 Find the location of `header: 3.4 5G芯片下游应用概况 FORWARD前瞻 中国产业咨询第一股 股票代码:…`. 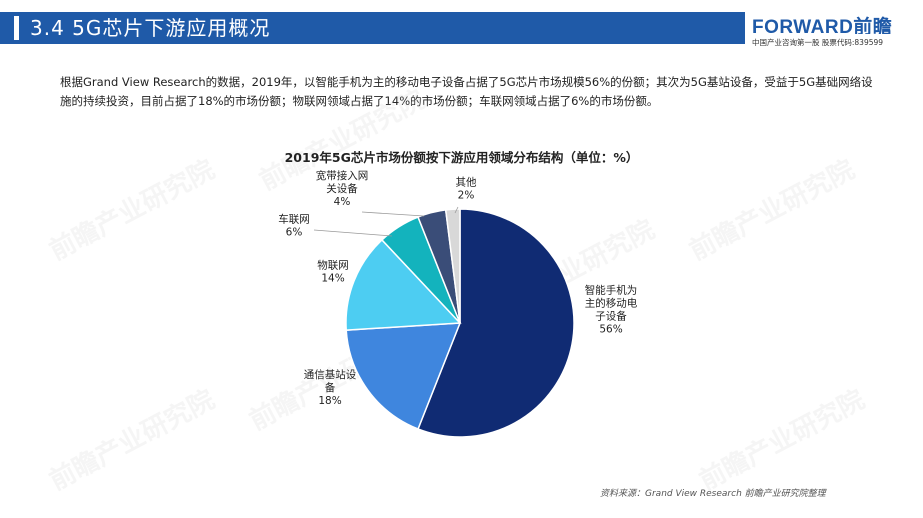

header: 3.4 5G芯片下游应用概况 FORWARD前瞻 中国产业咨询第一股 股票代码:… is located at coordinates (461, 29).